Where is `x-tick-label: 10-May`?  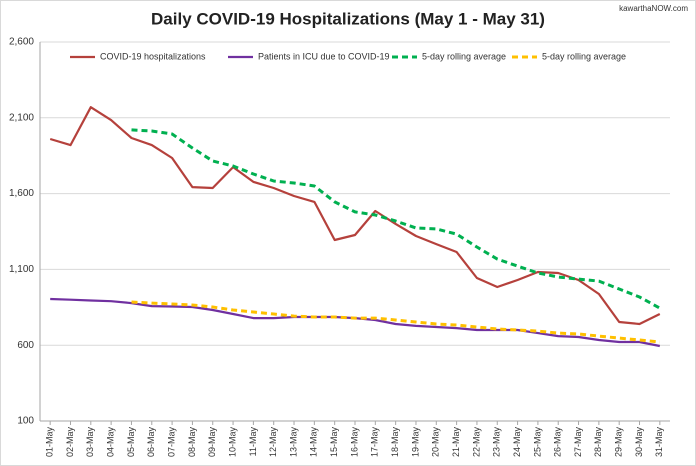
x-tick-label: 10-May is located at coordinates (232, 442).